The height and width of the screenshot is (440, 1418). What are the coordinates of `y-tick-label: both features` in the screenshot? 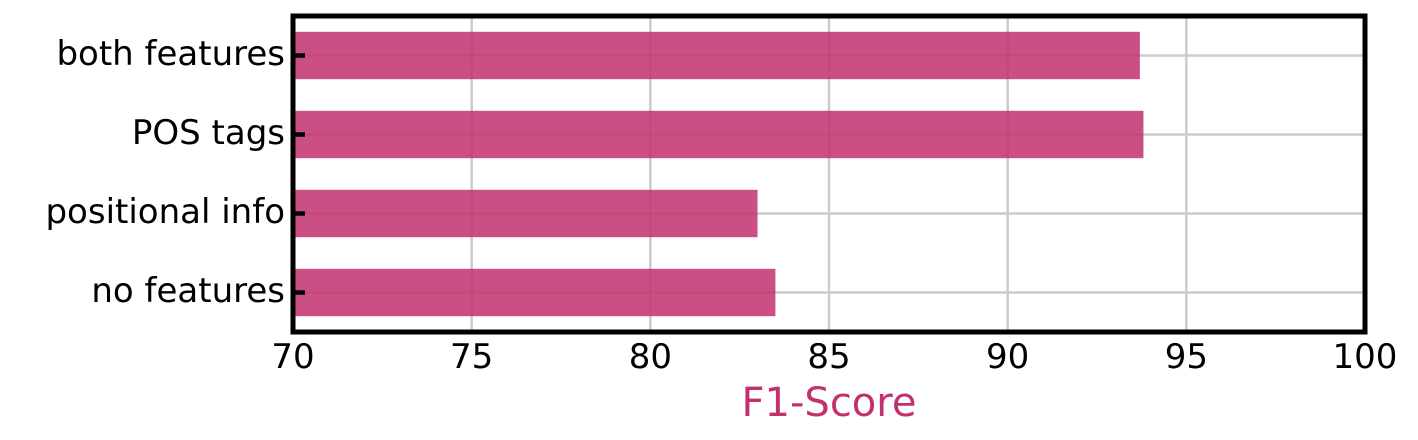 It's located at (170, 54).